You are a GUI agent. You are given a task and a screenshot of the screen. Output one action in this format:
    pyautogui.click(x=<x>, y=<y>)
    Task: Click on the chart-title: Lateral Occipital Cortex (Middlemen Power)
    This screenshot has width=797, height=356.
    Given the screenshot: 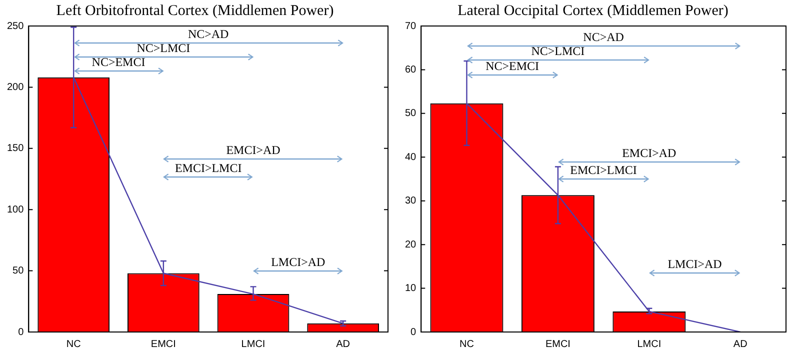 What is the action you would take?
    pyautogui.click(x=593, y=10)
    